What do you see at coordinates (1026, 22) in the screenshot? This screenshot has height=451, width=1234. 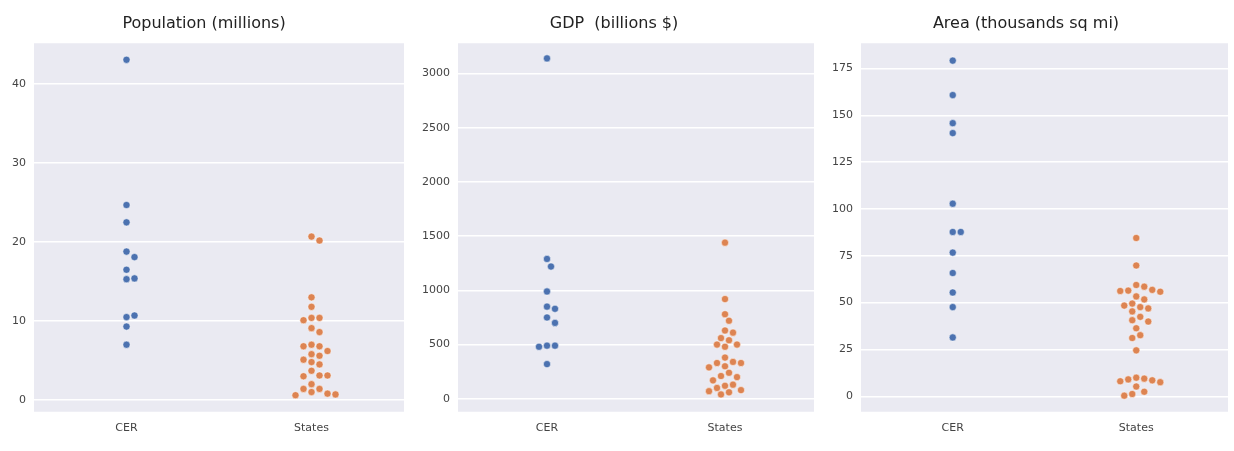 I see `chart-title: Area (thousands sq mi)` at bounding box center [1026, 22].